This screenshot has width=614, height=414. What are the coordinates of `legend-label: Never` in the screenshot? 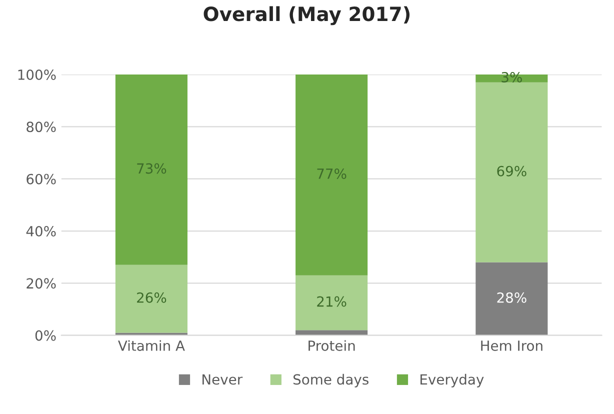 It's located at (222, 379).